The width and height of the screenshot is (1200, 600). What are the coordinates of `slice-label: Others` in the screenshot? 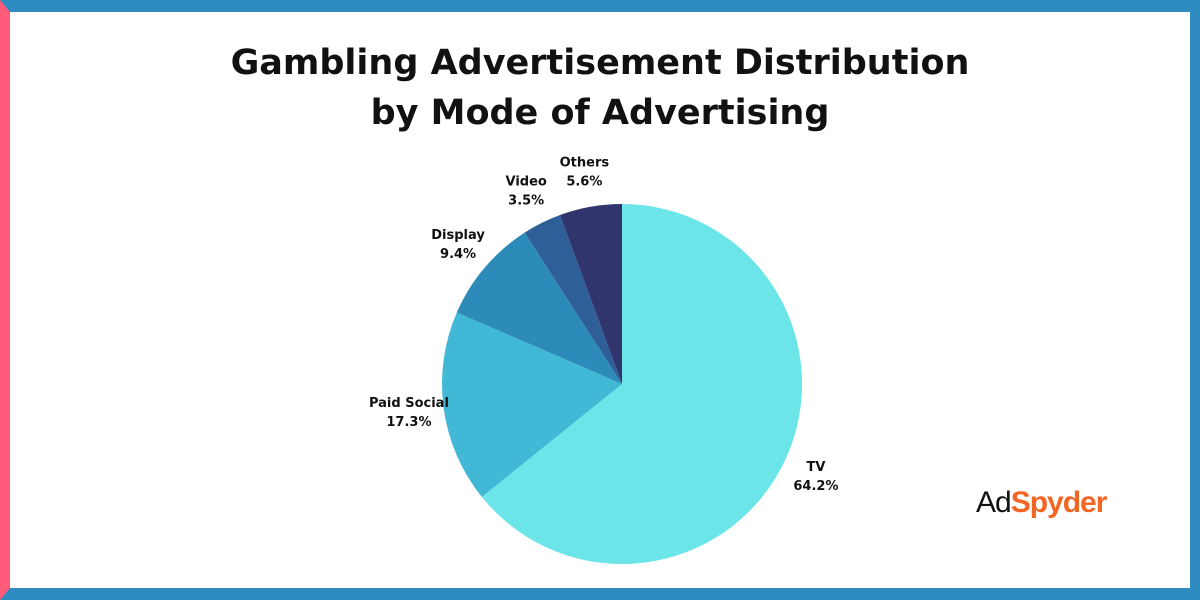 It's located at (585, 162).